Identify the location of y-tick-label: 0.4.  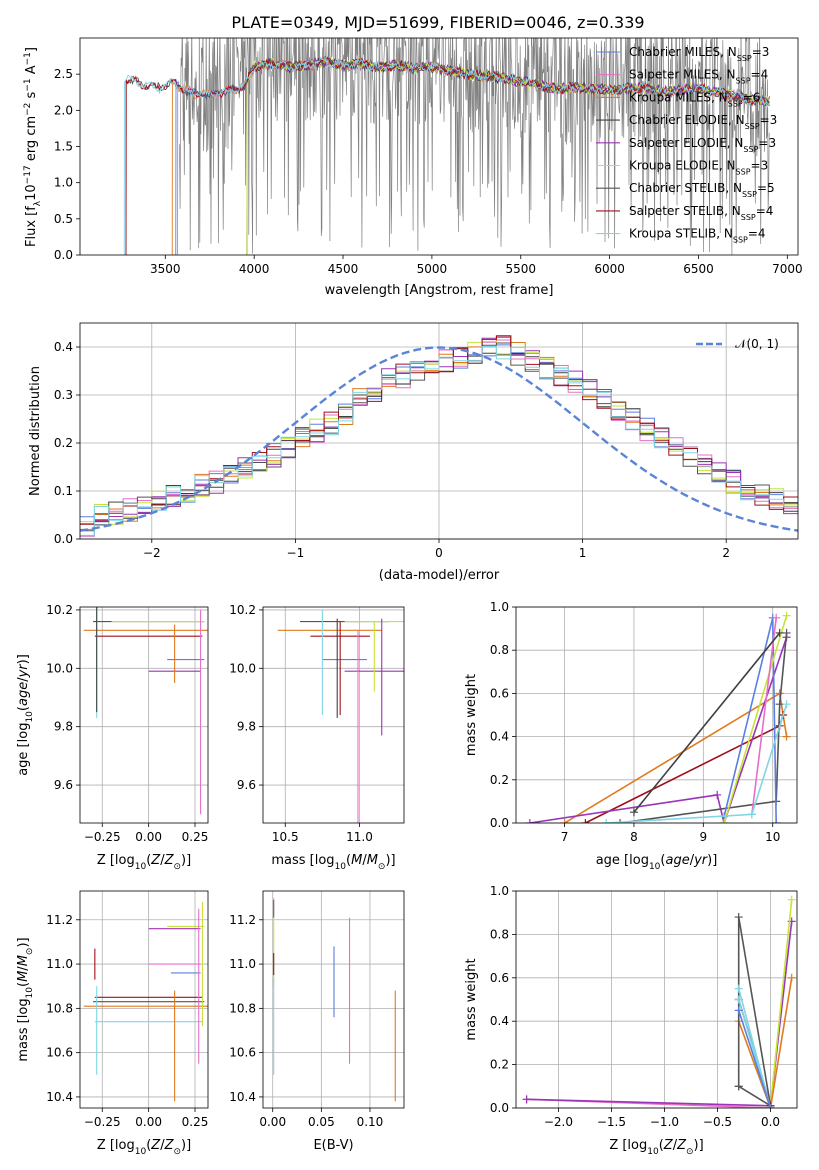
(63, 347).